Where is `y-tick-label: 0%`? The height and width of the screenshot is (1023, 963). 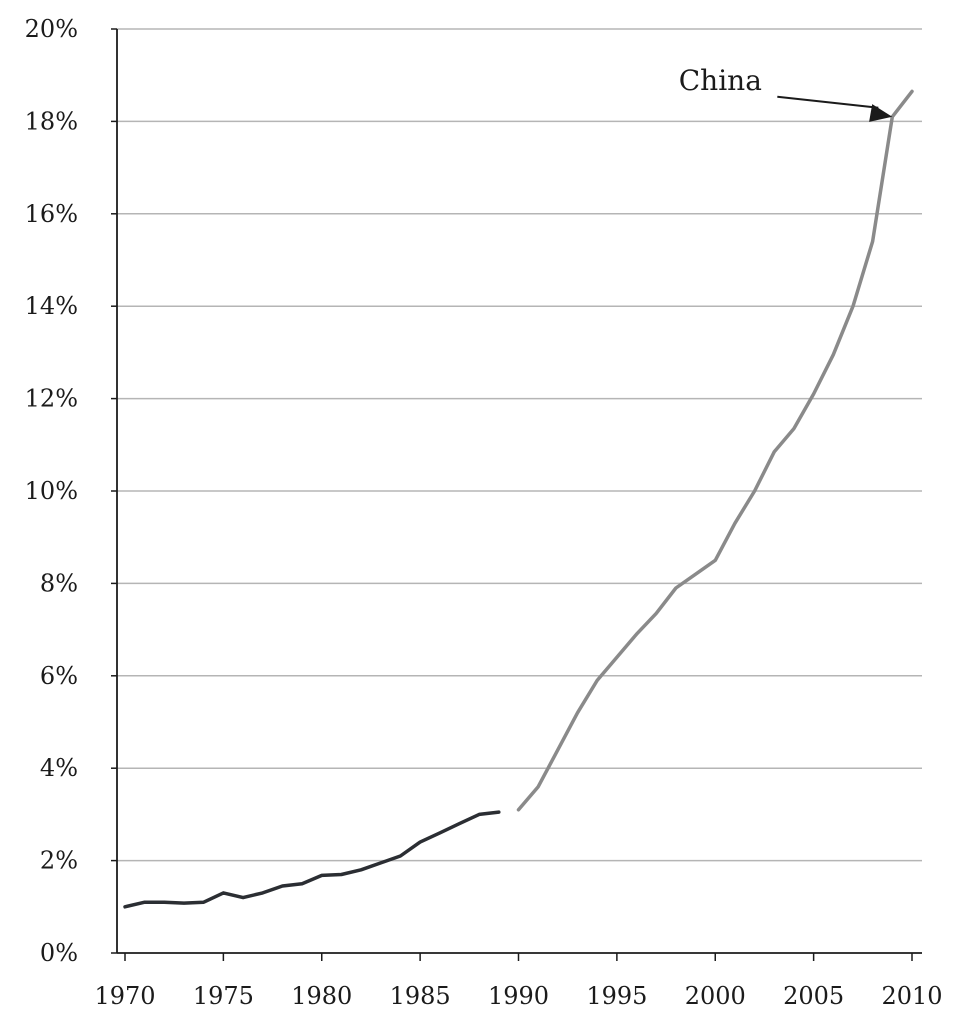
y-tick-label: 0% is located at coordinates (59, 953).